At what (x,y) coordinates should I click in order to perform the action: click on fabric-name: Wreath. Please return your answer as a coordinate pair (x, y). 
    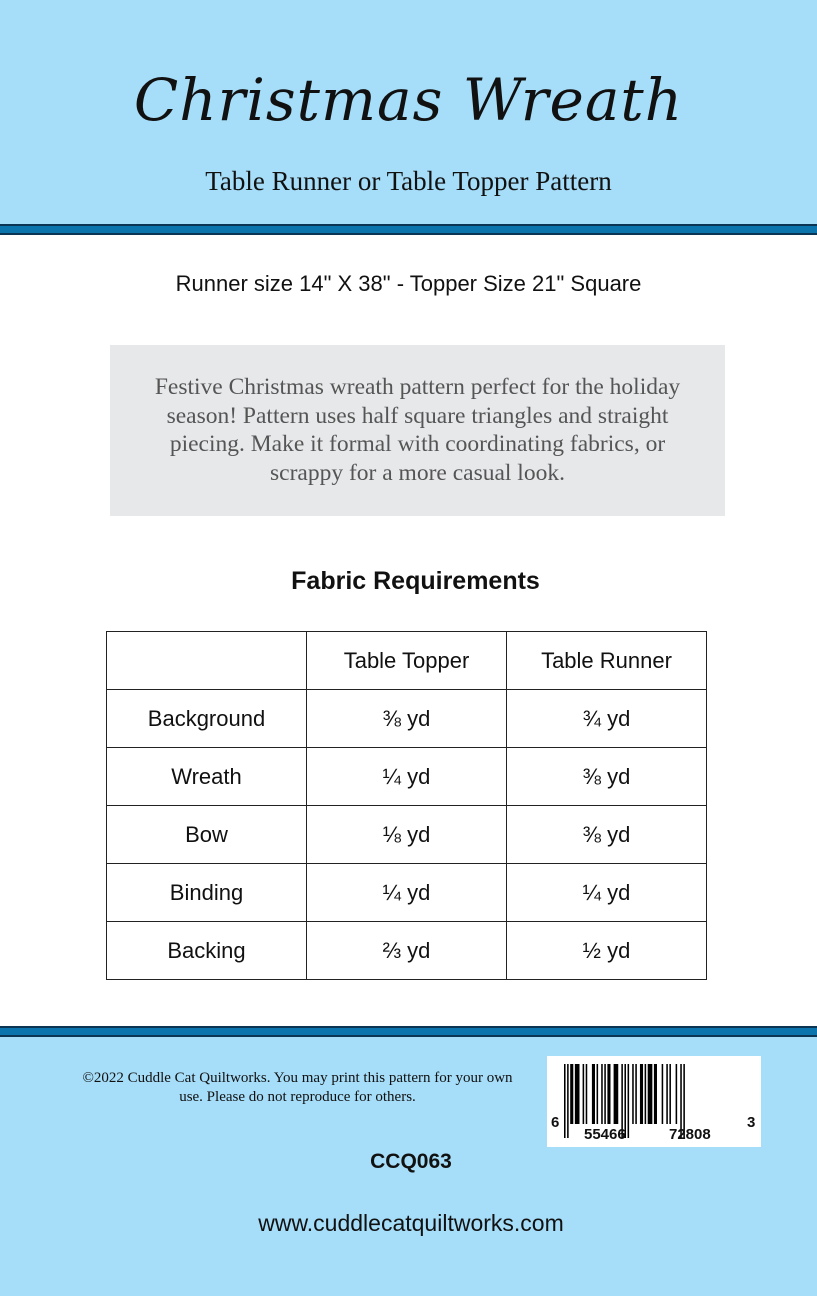
    Looking at the image, I should click on (206, 776).